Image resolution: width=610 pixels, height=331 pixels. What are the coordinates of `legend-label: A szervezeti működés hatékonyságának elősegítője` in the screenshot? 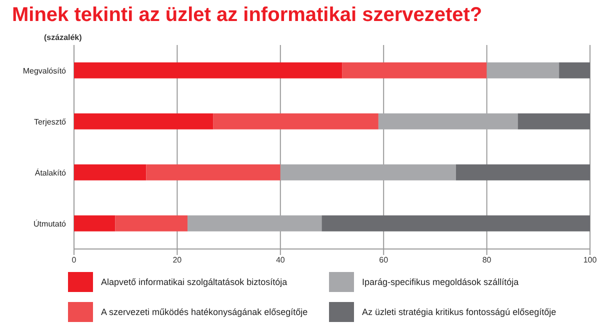 It's located at (204, 312).